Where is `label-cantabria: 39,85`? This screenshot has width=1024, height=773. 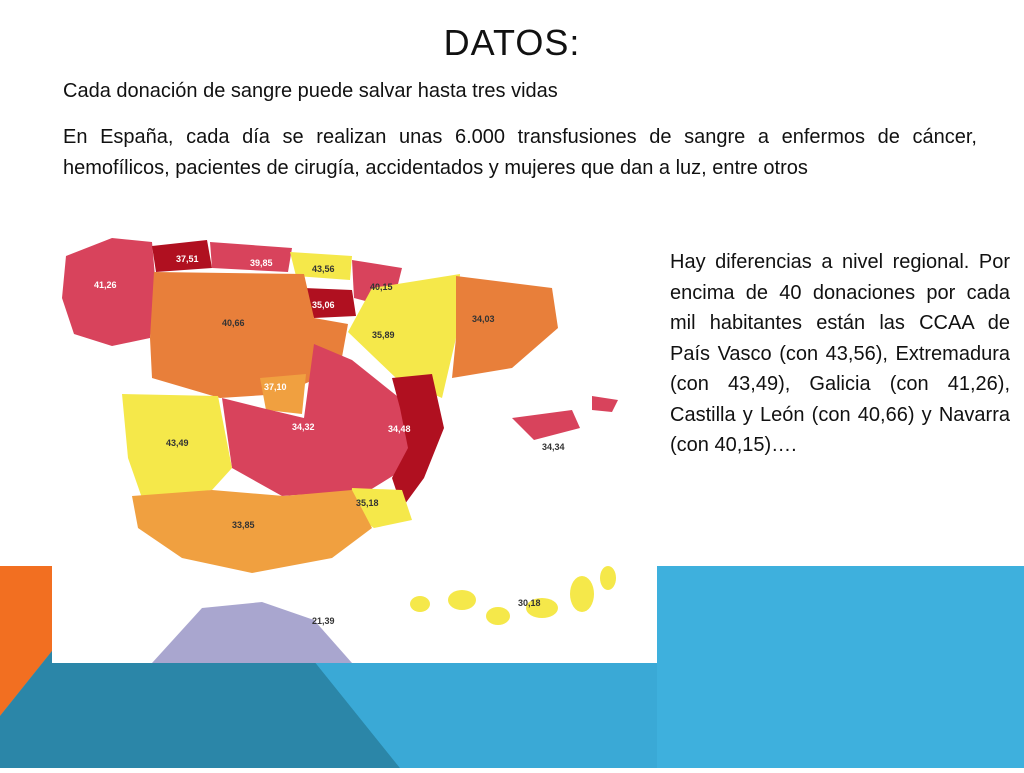 label-cantabria: 39,85 is located at coordinates (261, 263).